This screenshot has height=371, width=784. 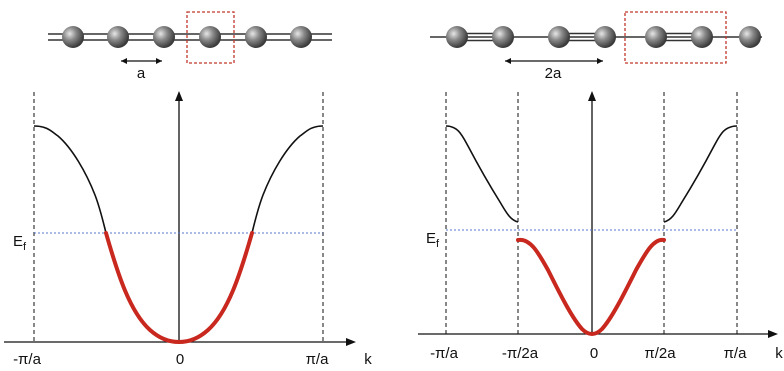 I want to click on spacing-label: a, so click(x=141, y=73).